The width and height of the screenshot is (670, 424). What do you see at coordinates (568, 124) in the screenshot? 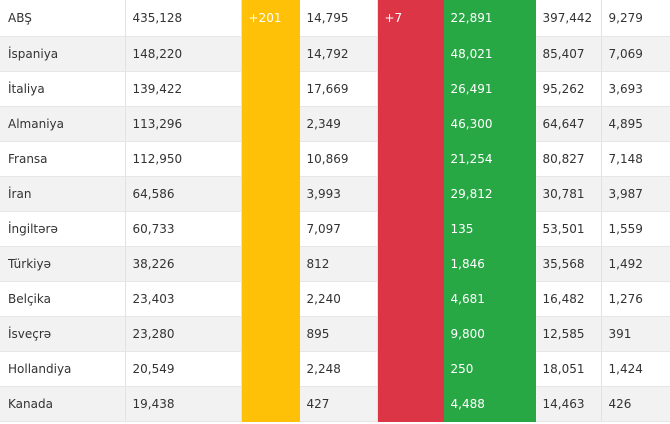
I see `active-cases-cell: 64,647` at bounding box center [568, 124].